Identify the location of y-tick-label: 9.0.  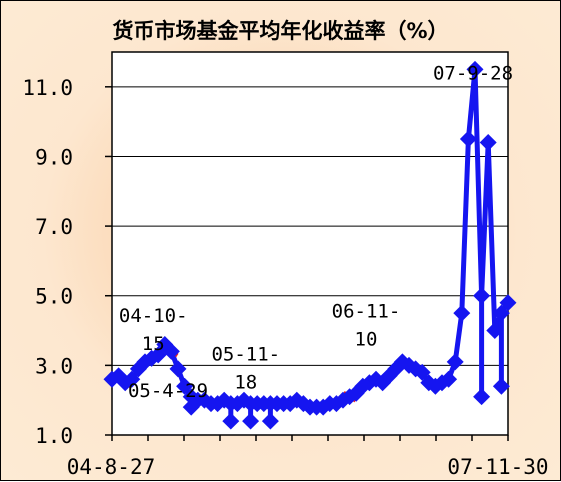
(54, 157).